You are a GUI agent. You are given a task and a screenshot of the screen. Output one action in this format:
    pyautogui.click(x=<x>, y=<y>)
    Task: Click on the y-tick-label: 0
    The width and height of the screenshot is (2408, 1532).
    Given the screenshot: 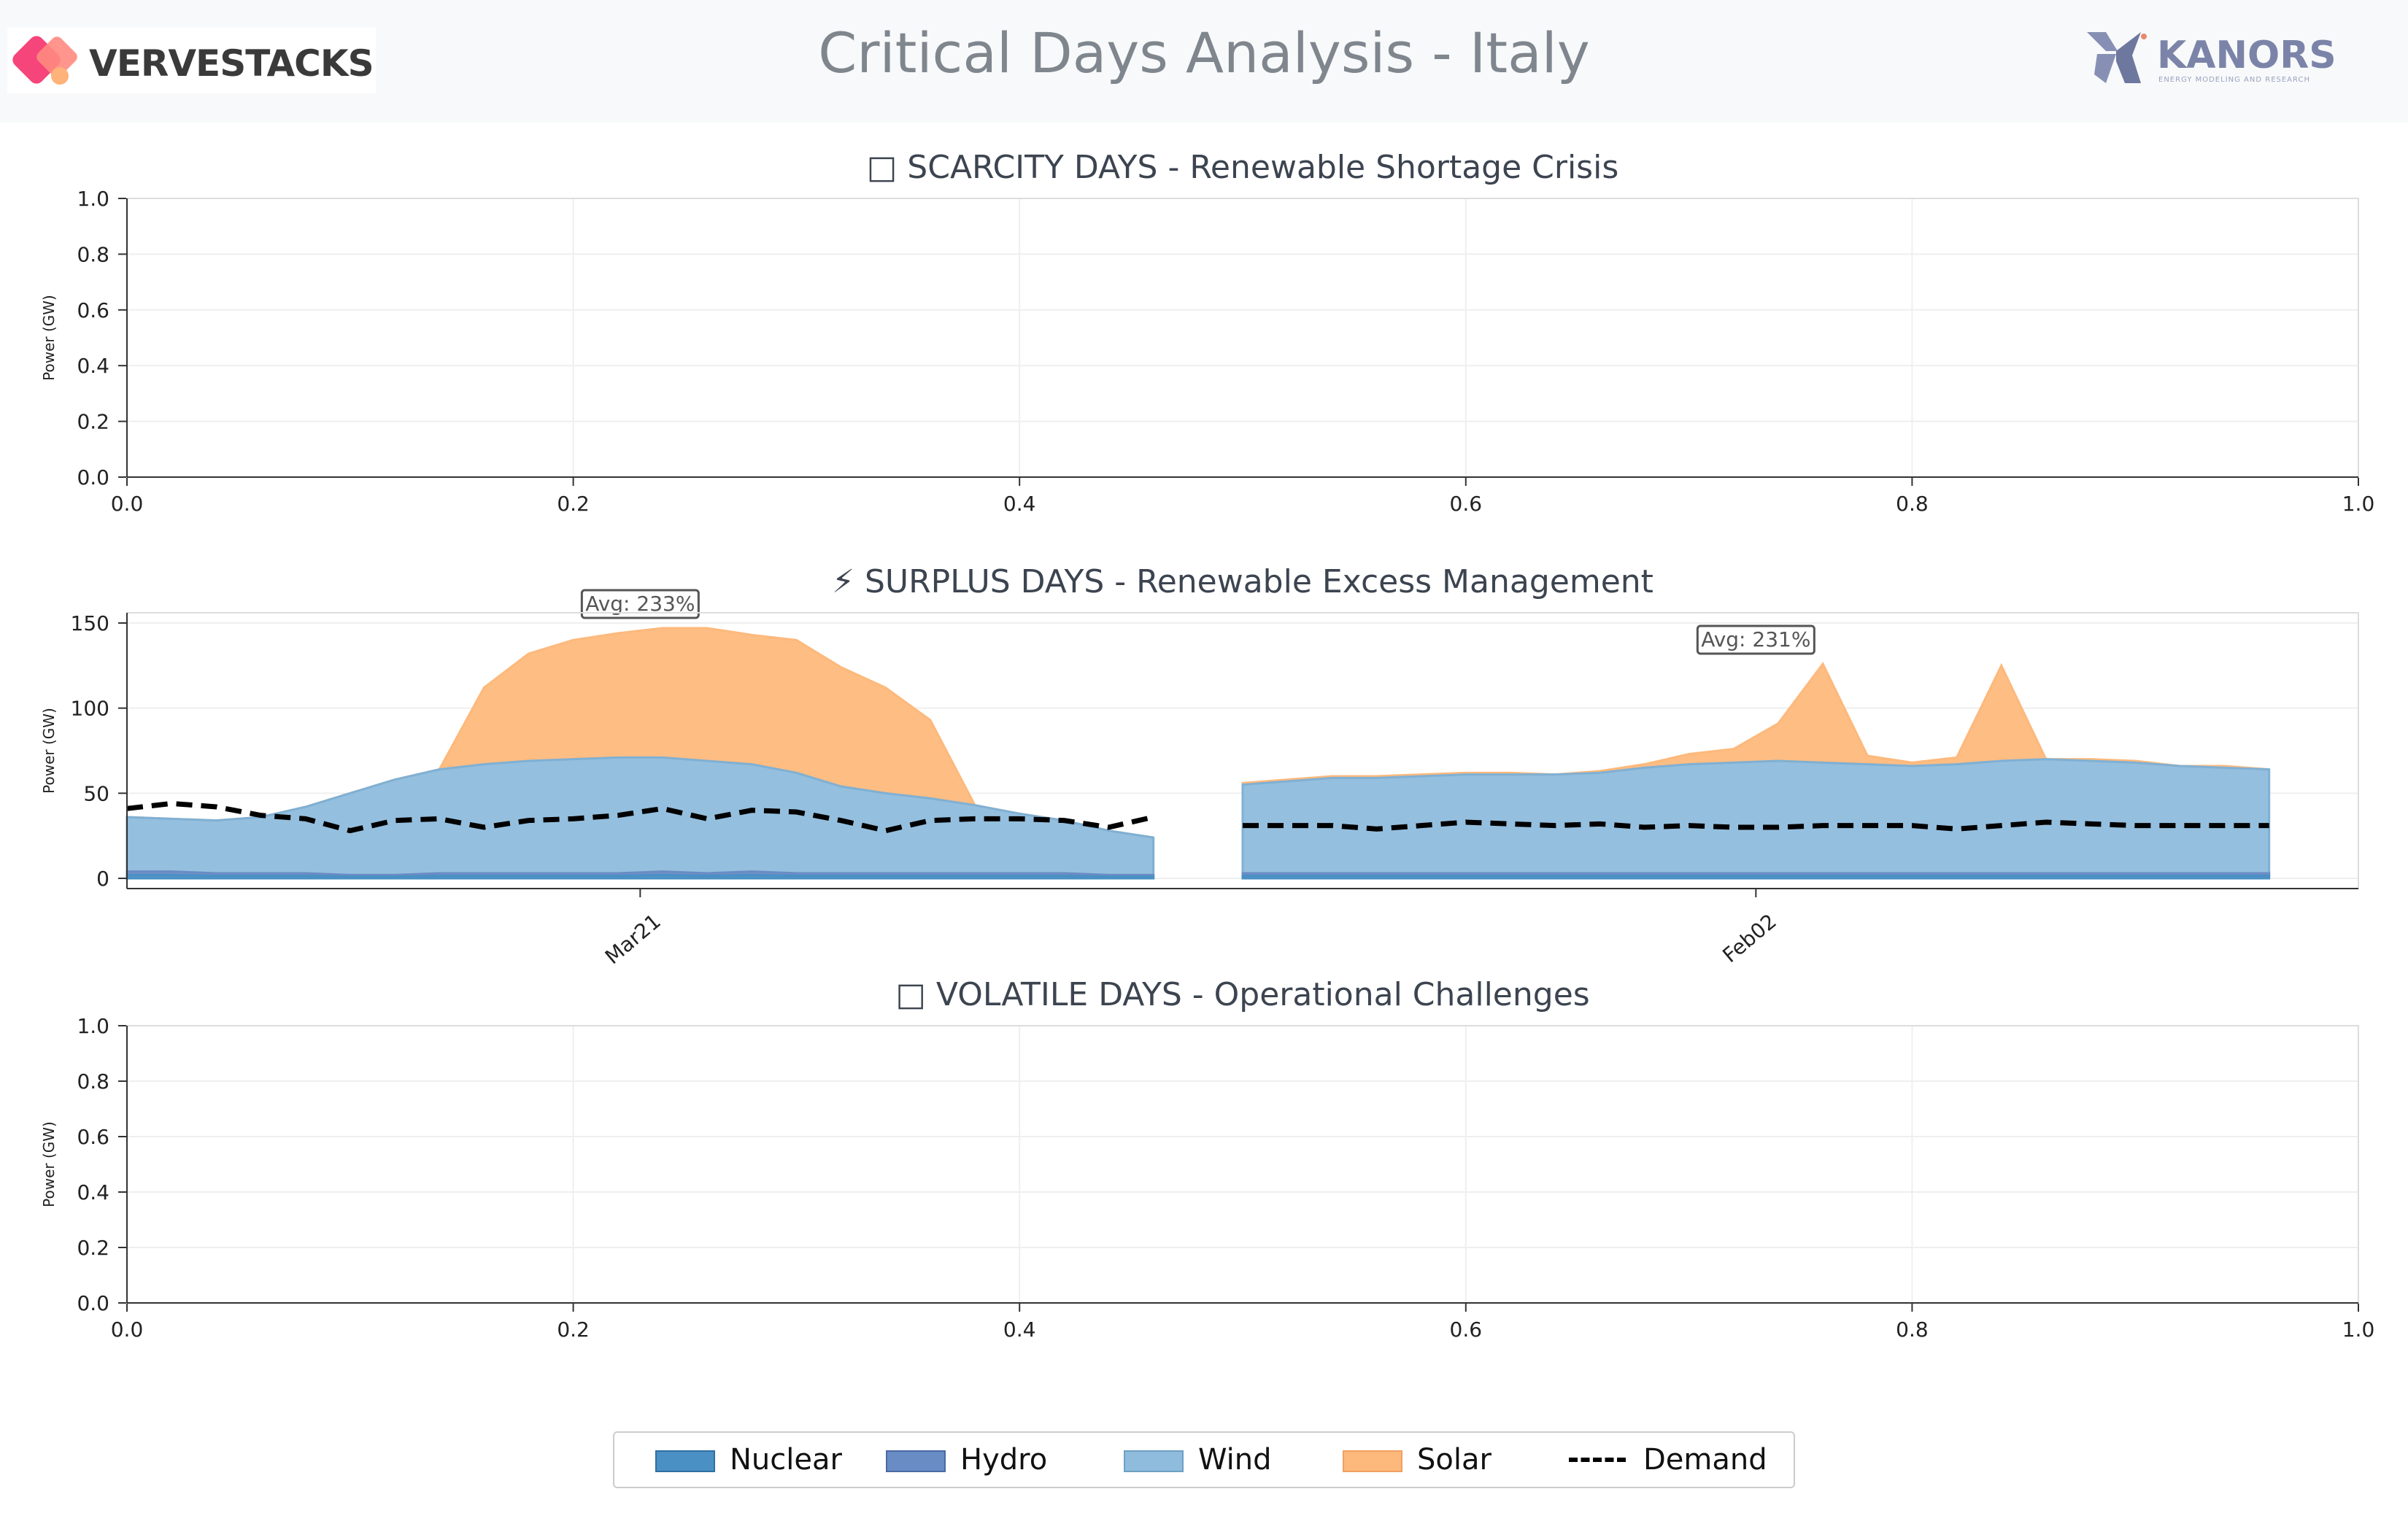 What is the action you would take?
    pyautogui.click(x=102, y=879)
    